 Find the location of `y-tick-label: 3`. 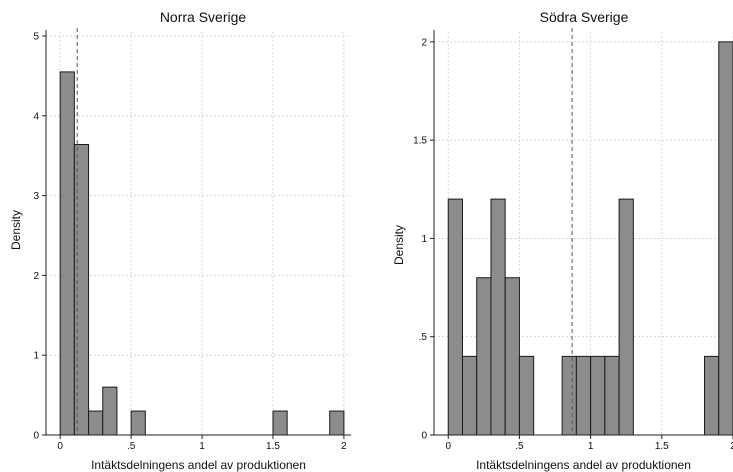

y-tick-label: 3 is located at coordinates (36, 196).